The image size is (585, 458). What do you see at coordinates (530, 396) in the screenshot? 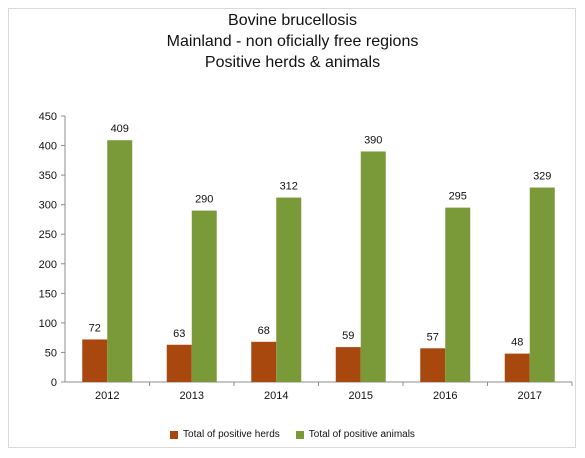
I see `x-tick-label: 2017` at bounding box center [530, 396].